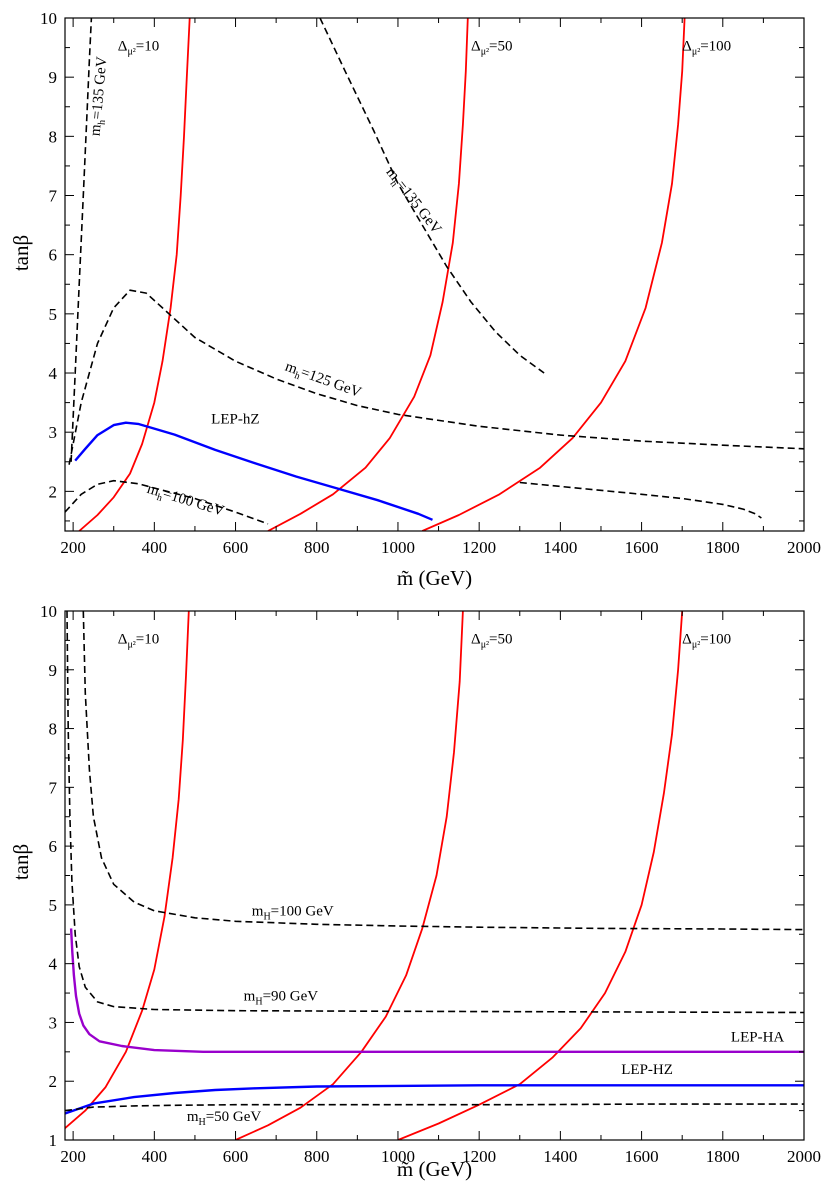 The width and height of the screenshot is (824, 1182). Describe the element at coordinates (757, 1037) in the screenshot. I see `curve-label: LEP-HA` at that location.